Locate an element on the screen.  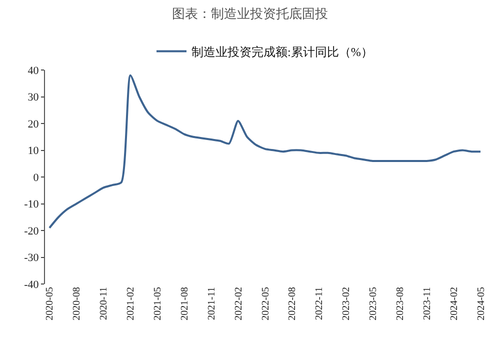
y-tick-label: -20 is located at coordinates (32, 231).